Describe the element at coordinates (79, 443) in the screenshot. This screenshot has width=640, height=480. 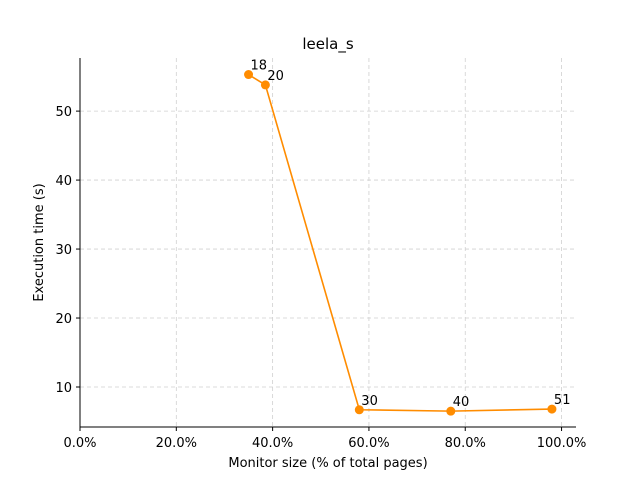
I see `x-tick-label: 0.0%` at that location.